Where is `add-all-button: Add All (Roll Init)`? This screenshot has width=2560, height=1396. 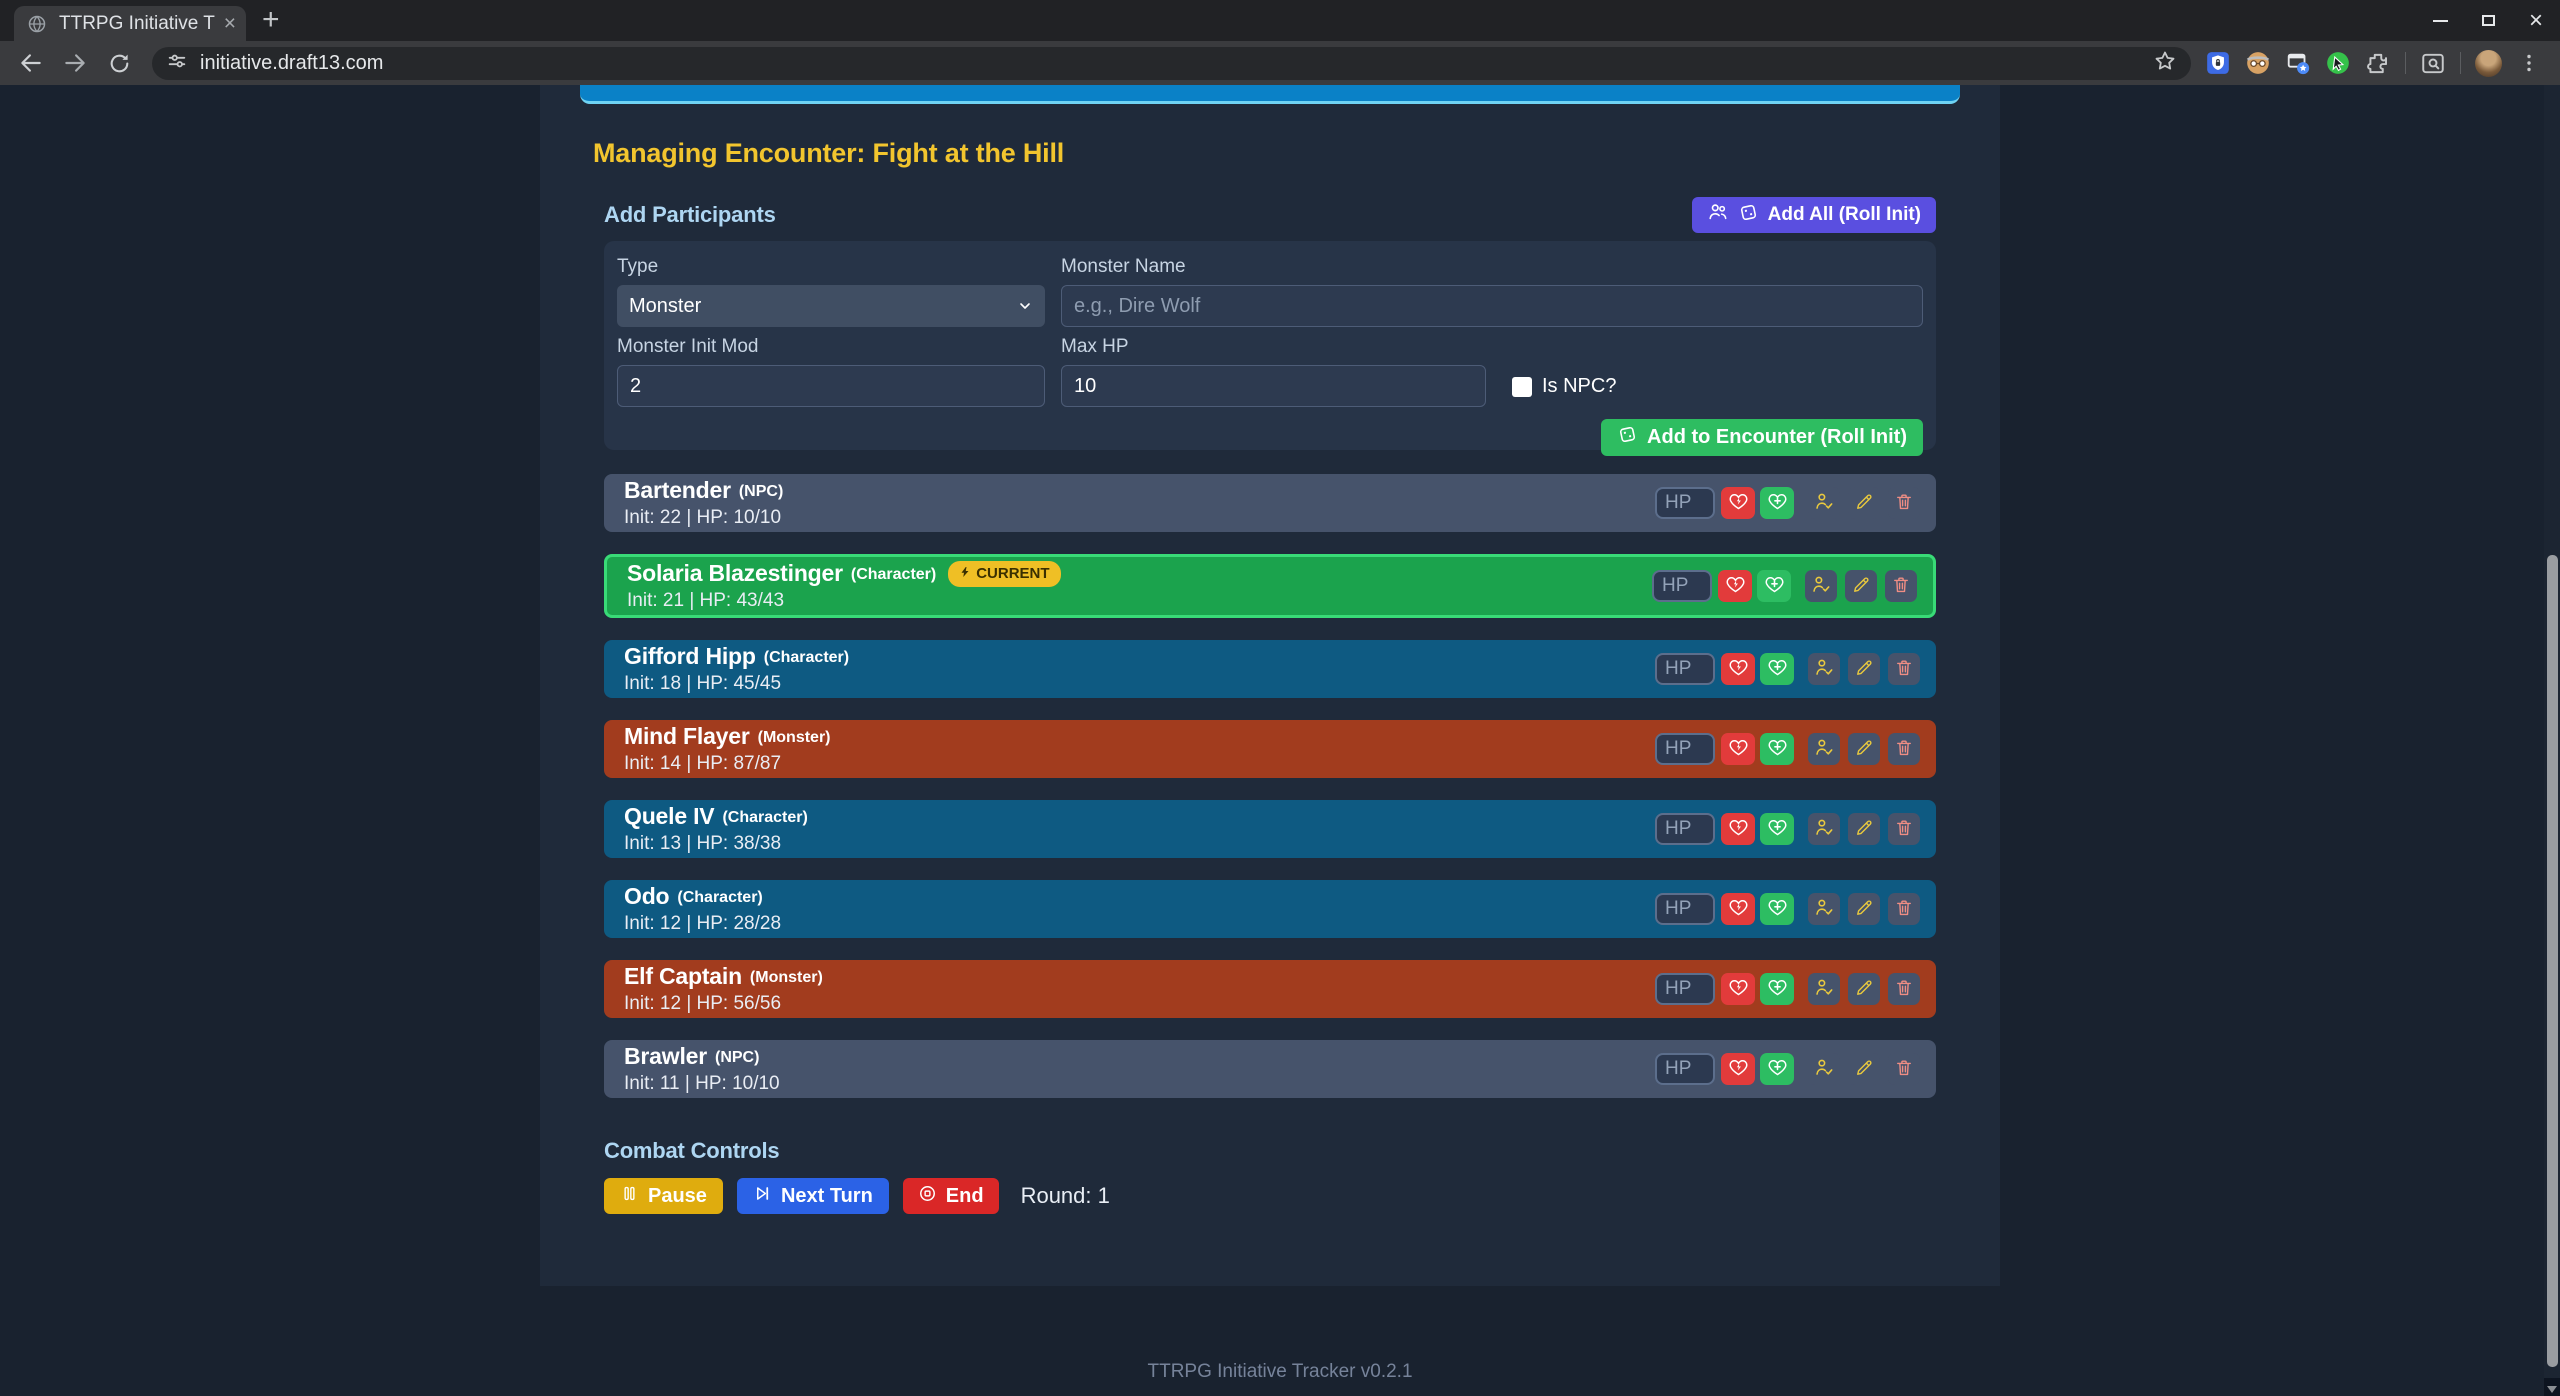
add-all-button: Add All (Roll Init) is located at coordinates (1813, 215).